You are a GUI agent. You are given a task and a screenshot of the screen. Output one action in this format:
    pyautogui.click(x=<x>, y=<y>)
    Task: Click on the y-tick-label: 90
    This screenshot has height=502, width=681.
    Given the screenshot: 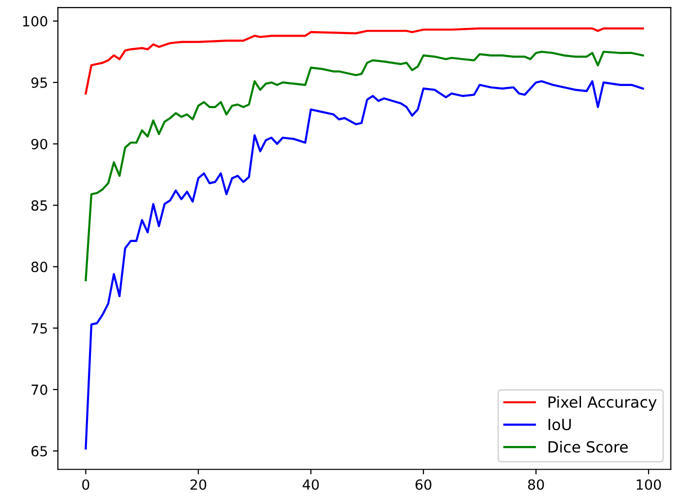 What is the action you would take?
    pyautogui.click(x=39, y=144)
    